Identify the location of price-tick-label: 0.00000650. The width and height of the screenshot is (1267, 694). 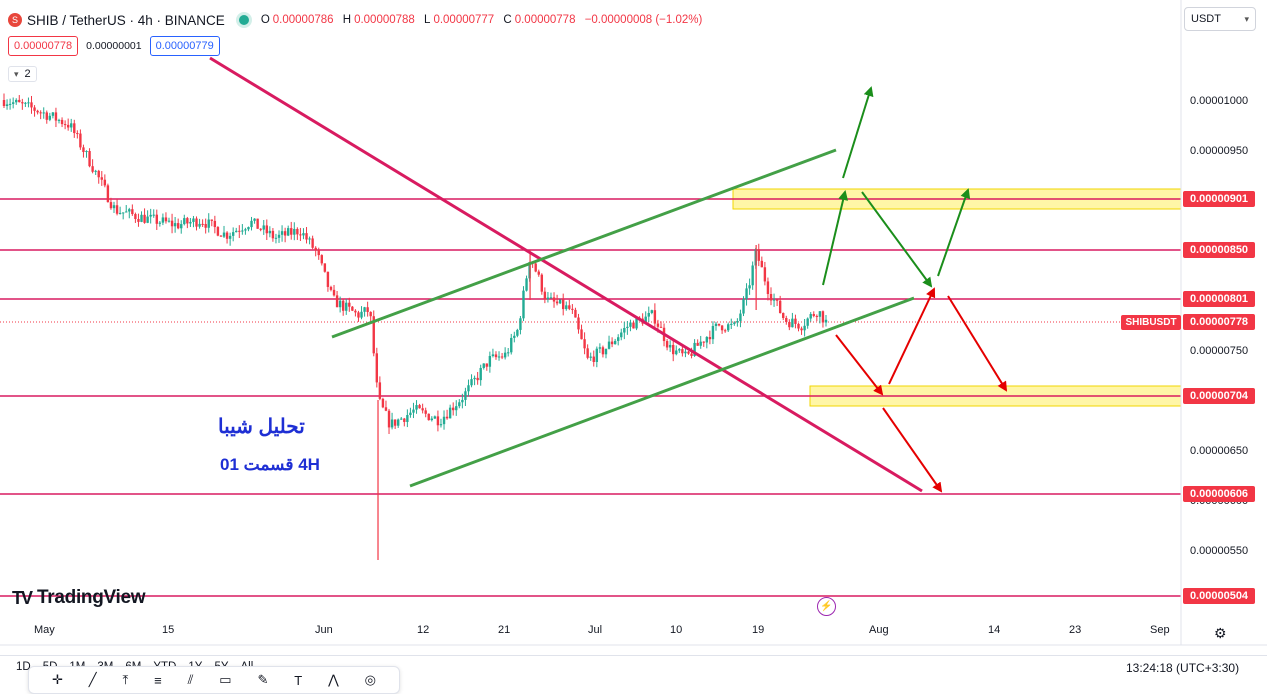
(1219, 451).